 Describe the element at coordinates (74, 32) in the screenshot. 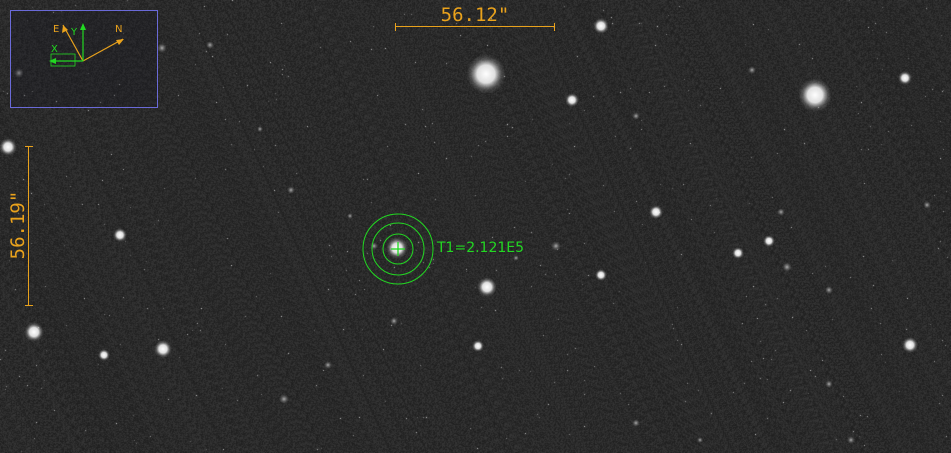

I see `y-label: Y` at that location.